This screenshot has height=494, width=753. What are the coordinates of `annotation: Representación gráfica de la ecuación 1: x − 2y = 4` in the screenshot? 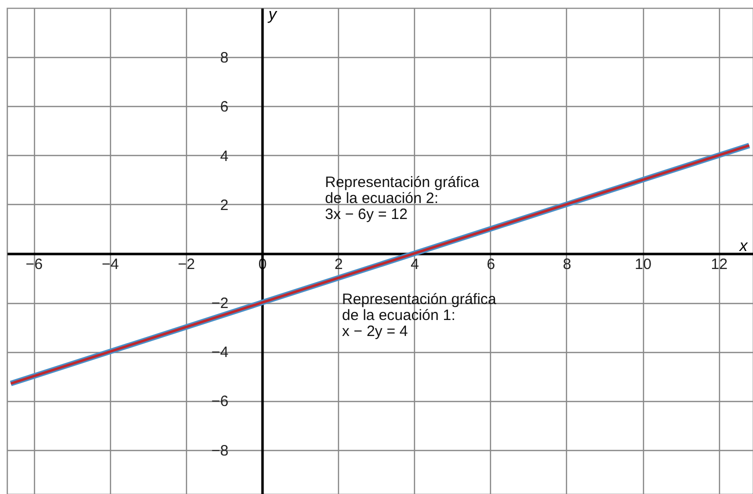 It's located at (419, 315).